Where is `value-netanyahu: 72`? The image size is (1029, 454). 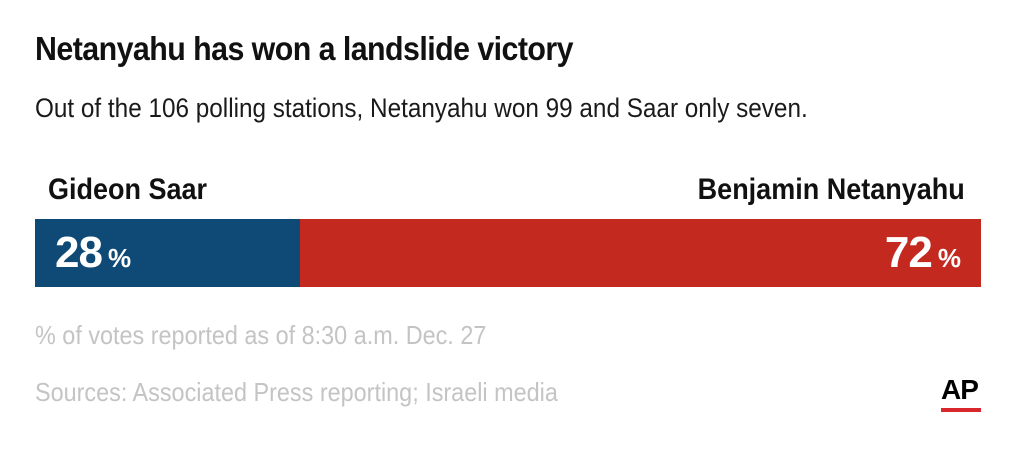
value-netanyahu: 72 is located at coordinates (908, 252).